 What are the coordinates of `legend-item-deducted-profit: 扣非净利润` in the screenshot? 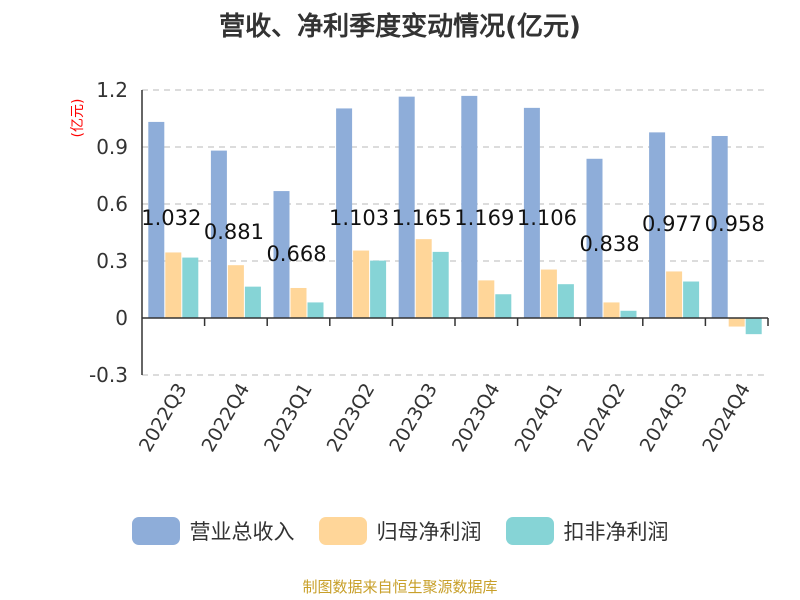 It's located at (587, 531).